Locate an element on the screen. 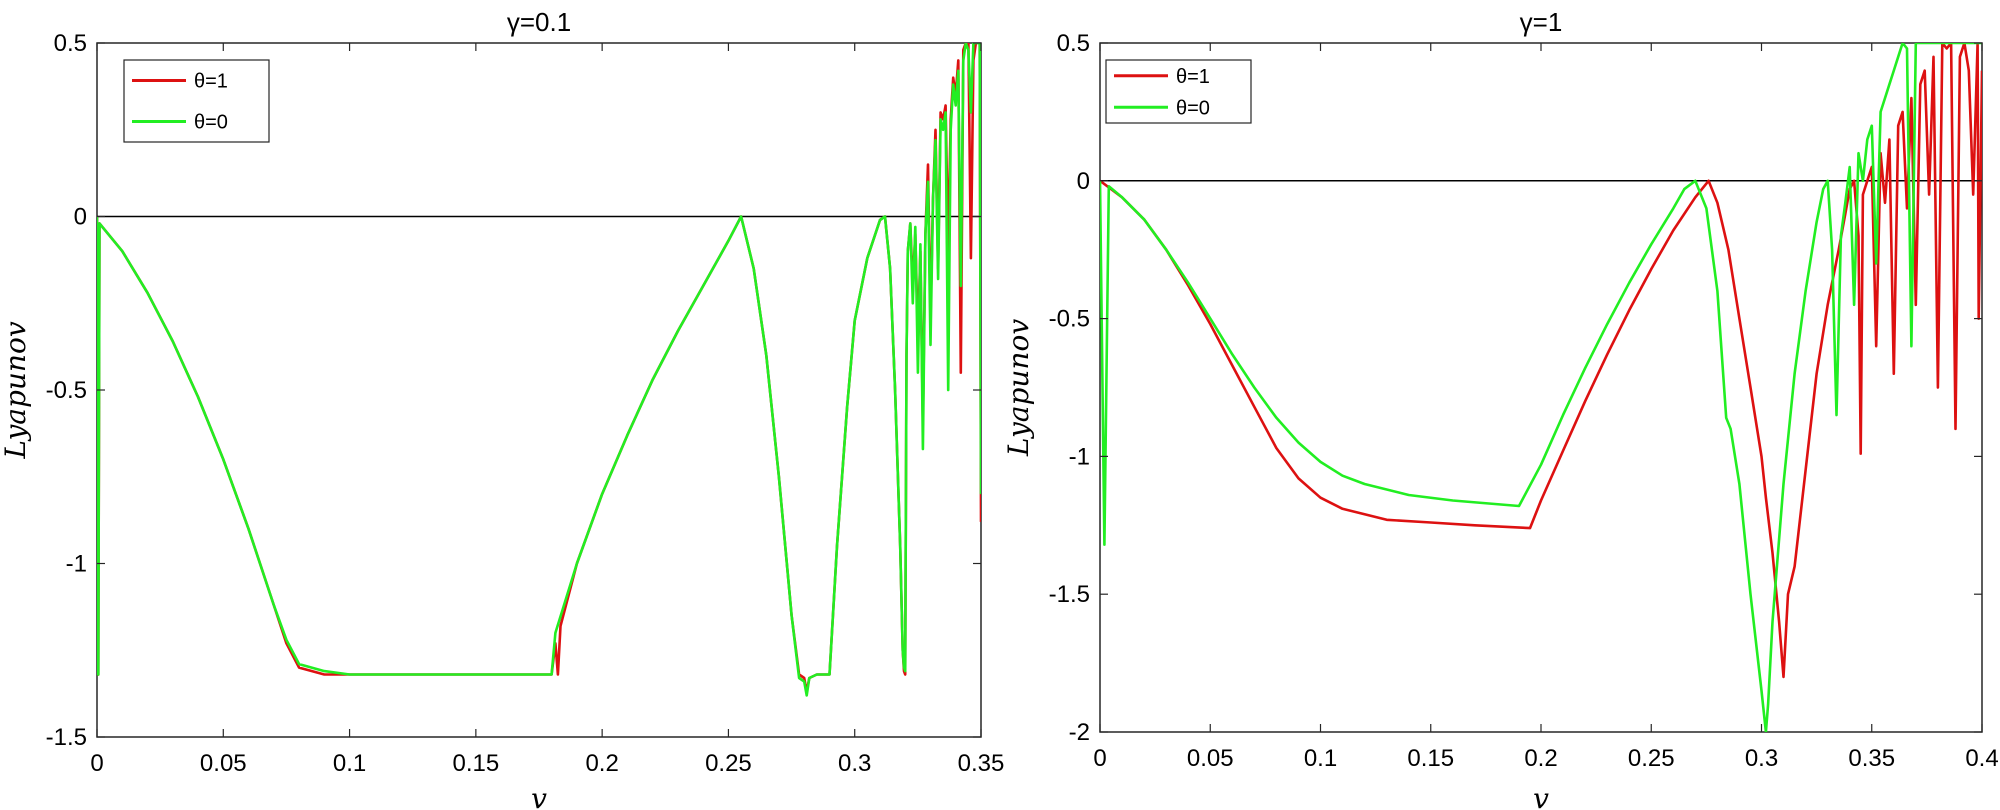 The image size is (2000, 810). legend: θ=1 θ=0 is located at coordinates (196, 101).